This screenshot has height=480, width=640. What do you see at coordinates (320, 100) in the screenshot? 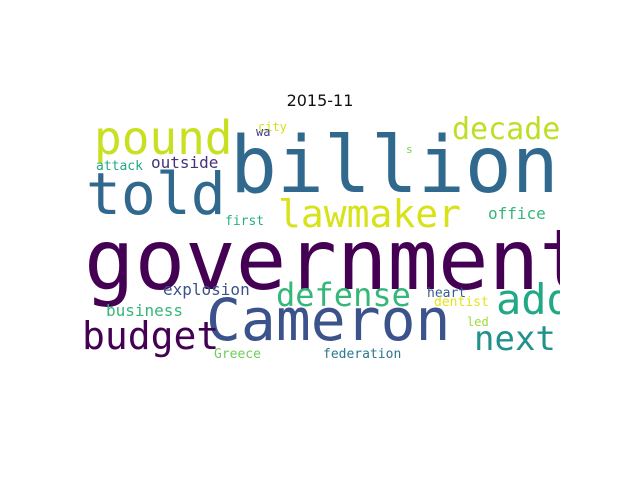
I see `chart-title: 2015-11` at bounding box center [320, 100].